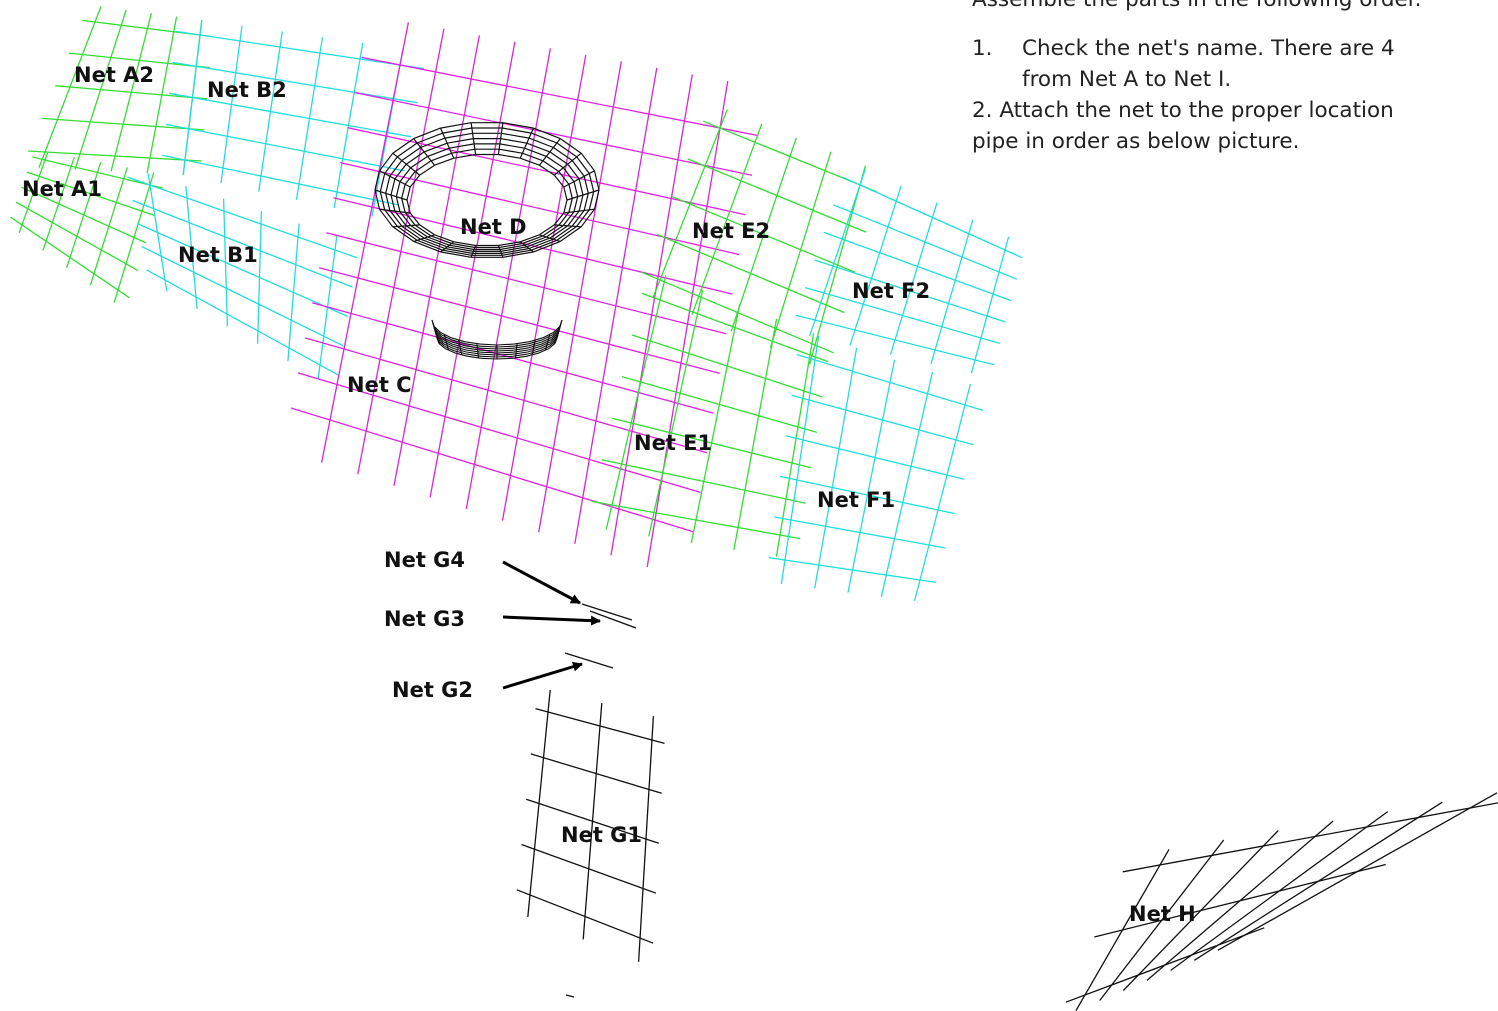  Describe the element at coordinates (613, 619) in the screenshot. I see `net-g3-strip` at that location.